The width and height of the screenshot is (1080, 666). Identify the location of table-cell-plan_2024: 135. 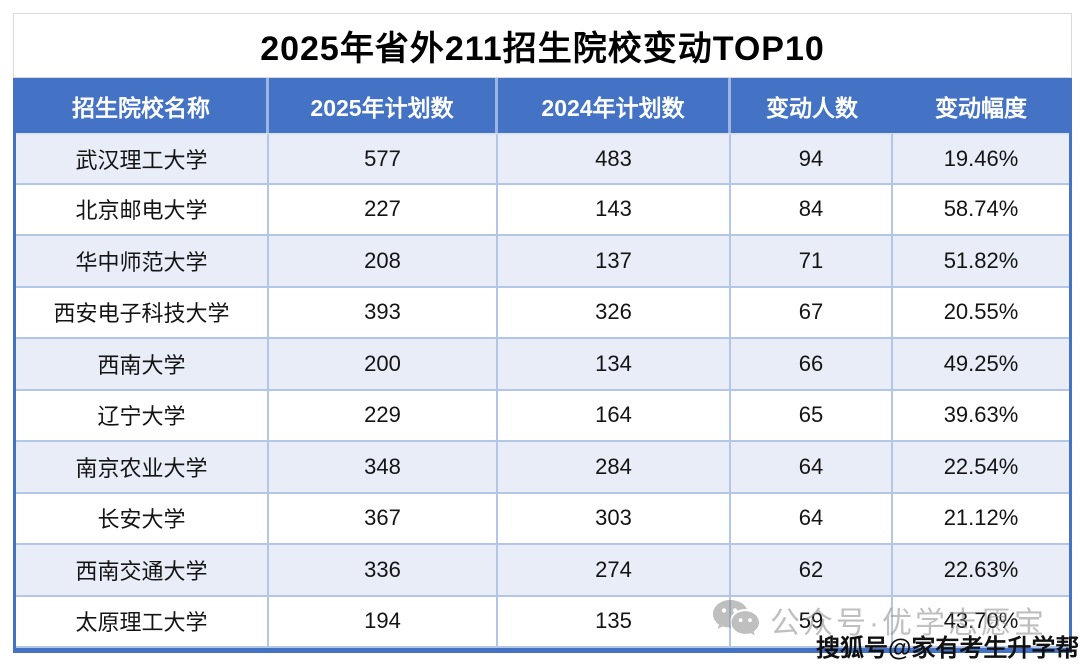
(614, 622).